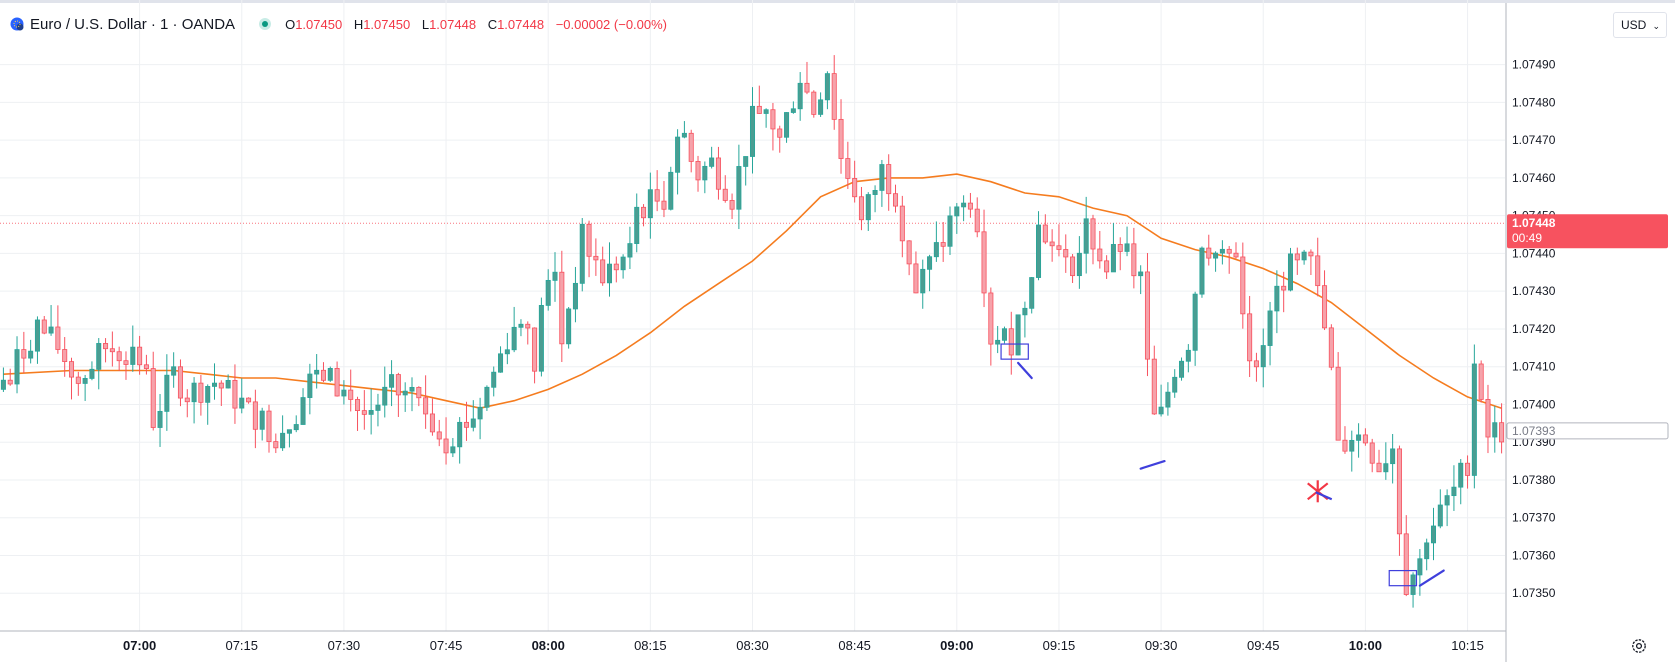 This screenshot has width=1675, height=662. Describe the element at coordinates (1534, 367) in the screenshot. I see `price-tick: 1.07410` at that location.